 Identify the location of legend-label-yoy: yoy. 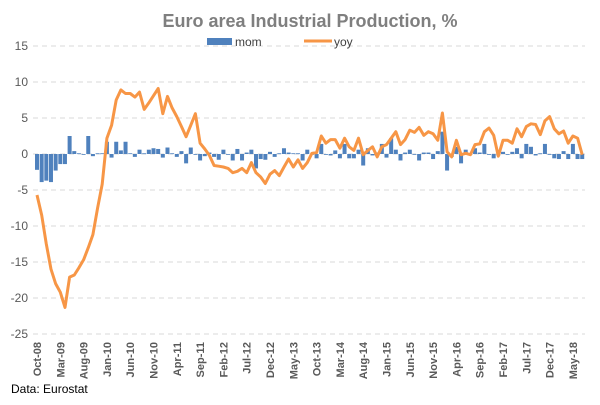
(343, 42).